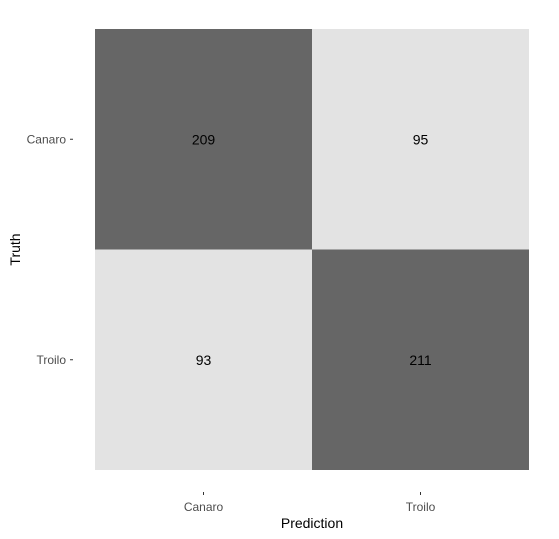  Describe the element at coordinates (421, 507) in the screenshot. I see `x-tick-label-troilo: Troilo` at that location.